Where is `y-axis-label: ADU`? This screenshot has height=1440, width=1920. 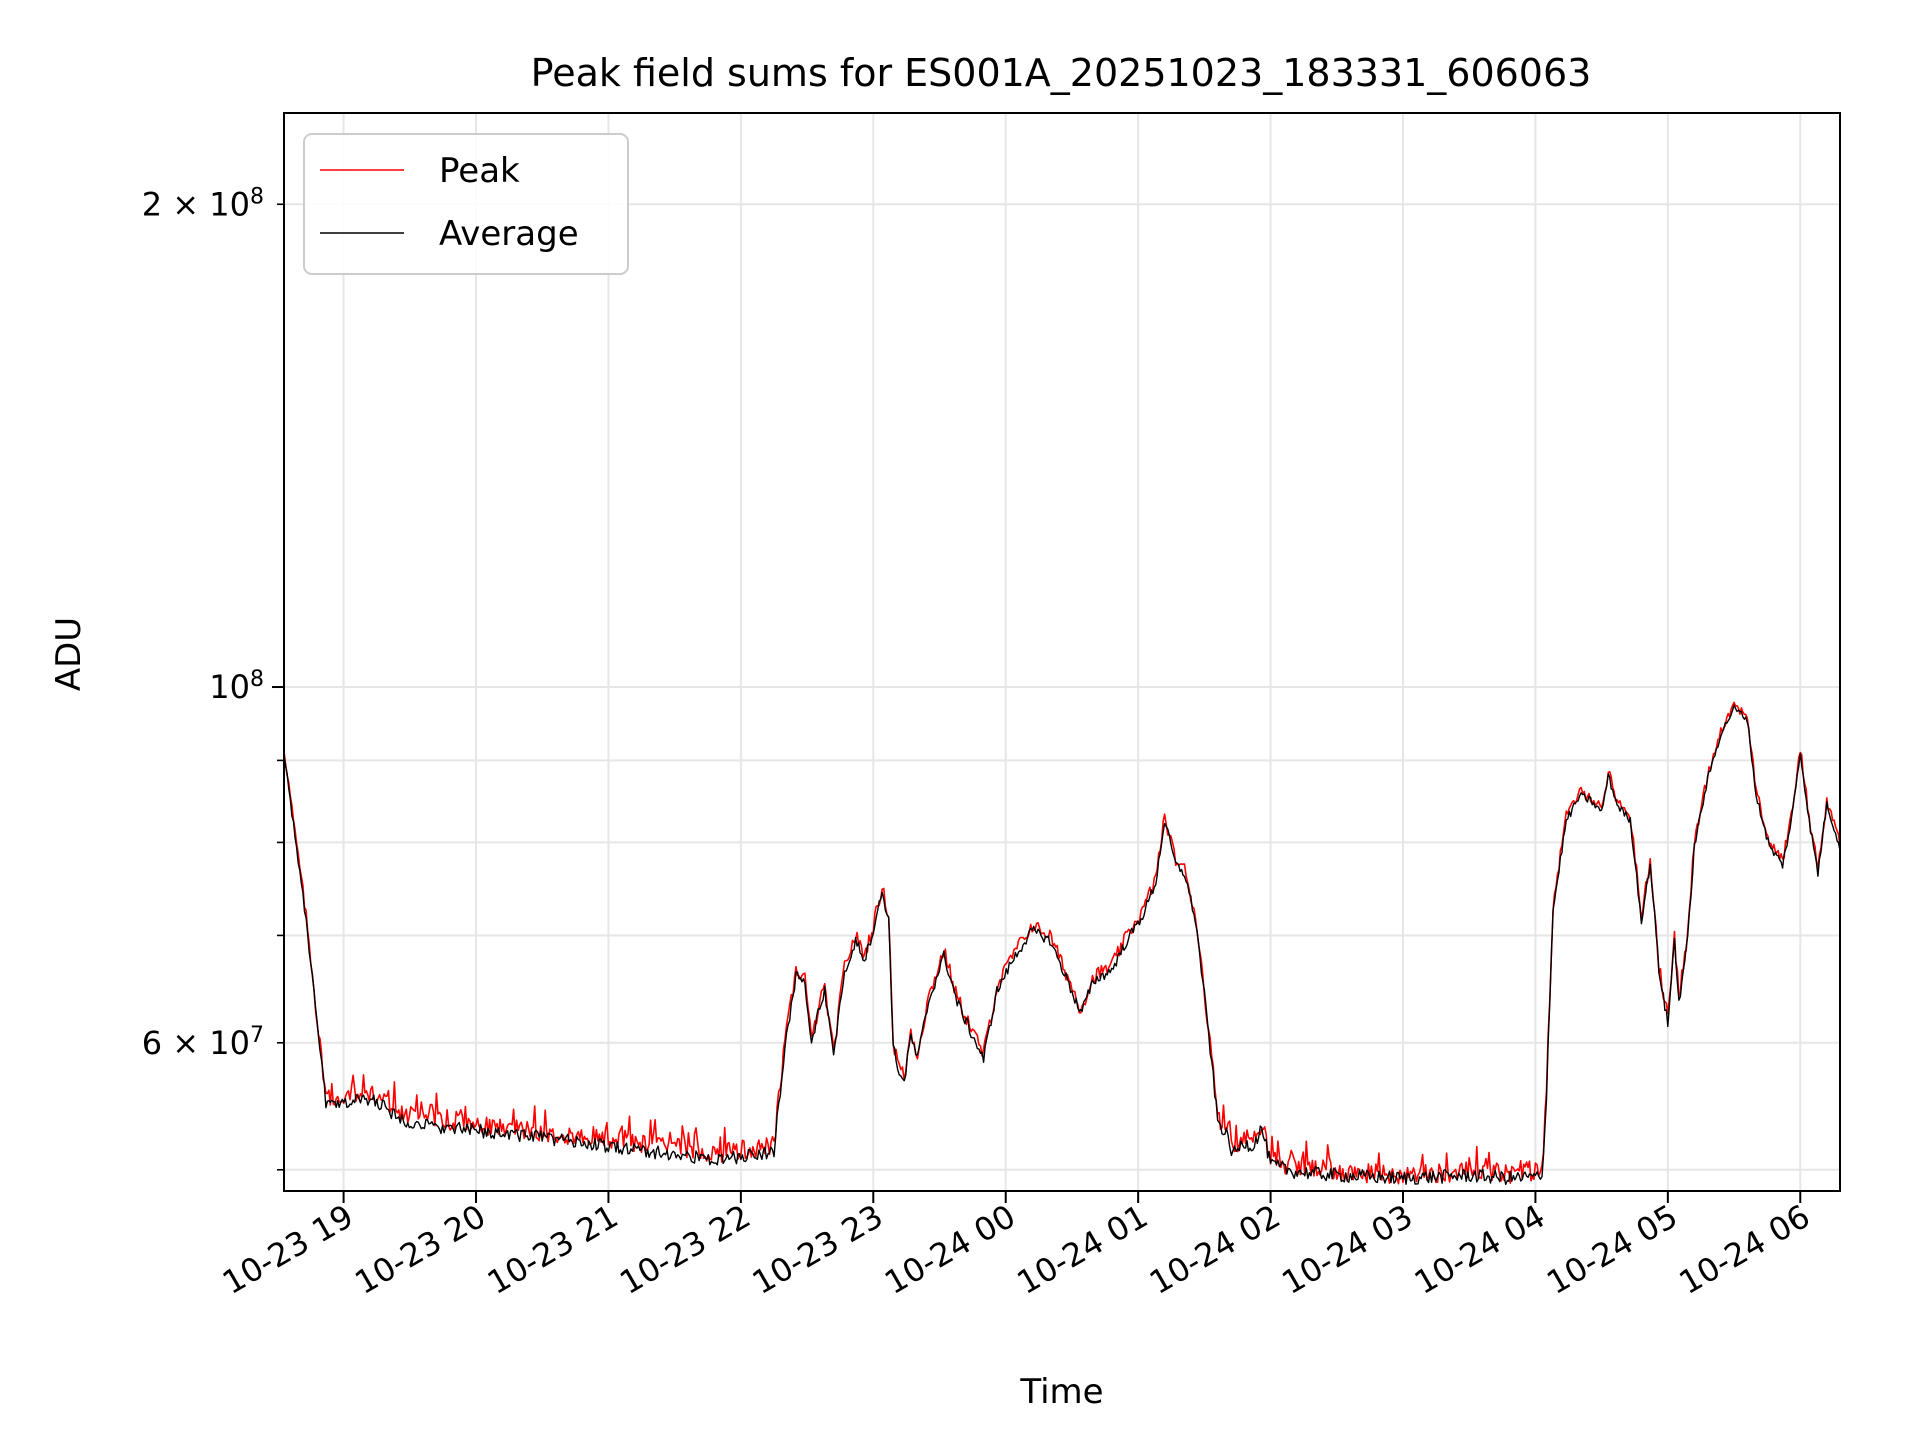 y-axis-label: ADU is located at coordinates (69, 654).